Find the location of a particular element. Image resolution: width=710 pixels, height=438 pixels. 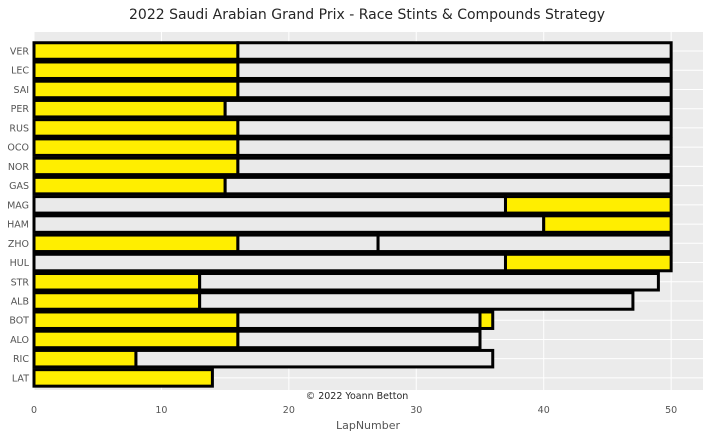

driver-label-lec: LEC is located at coordinates (20, 71).